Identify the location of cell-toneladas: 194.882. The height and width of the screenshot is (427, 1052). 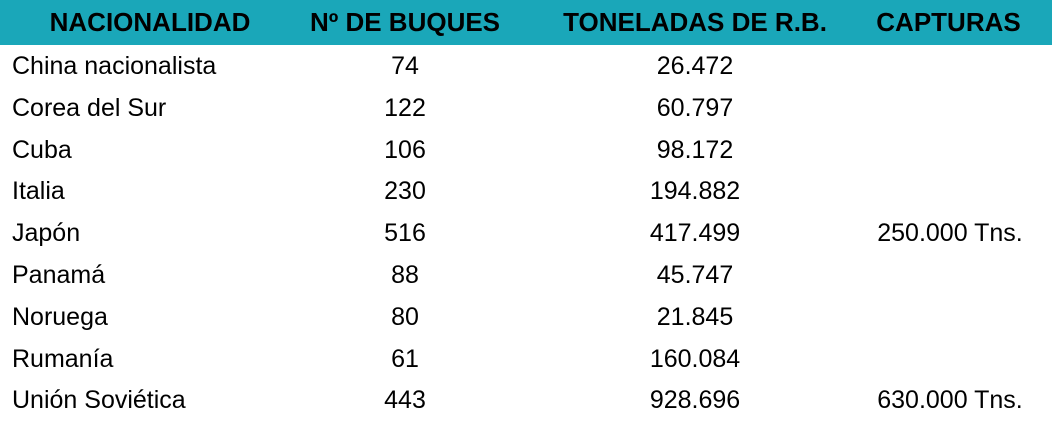
(695, 191).